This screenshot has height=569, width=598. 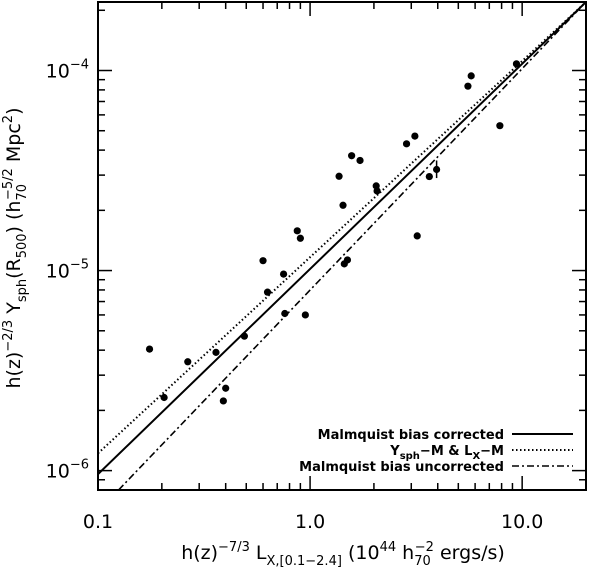 What do you see at coordinates (67, 70) in the screenshot?
I see `y-tick-label: 10⁻⁴` at bounding box center [67, 70].